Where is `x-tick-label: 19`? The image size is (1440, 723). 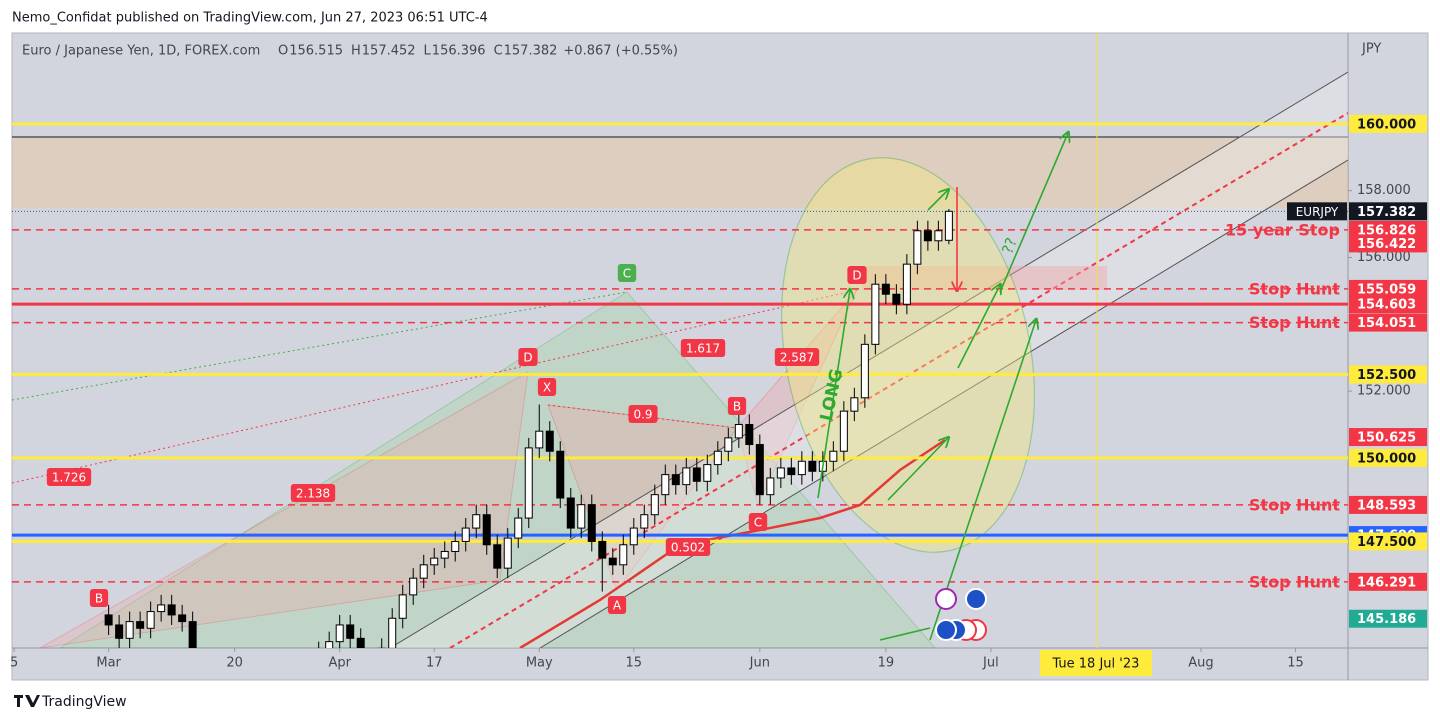
x-tick-label: 19 is located at coordinates (886, 663).